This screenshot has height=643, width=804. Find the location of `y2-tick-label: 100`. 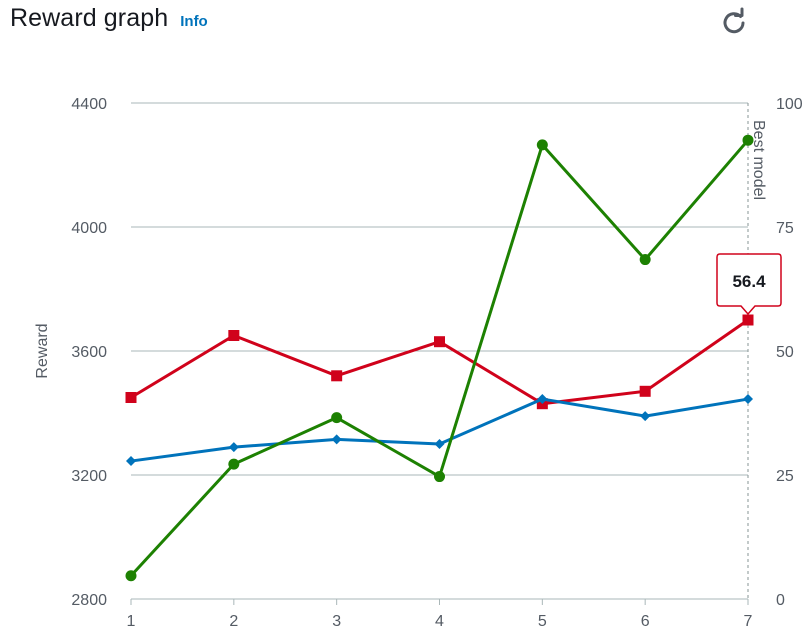

y2-tick-label: 100 is located at coordinates (789, 104).